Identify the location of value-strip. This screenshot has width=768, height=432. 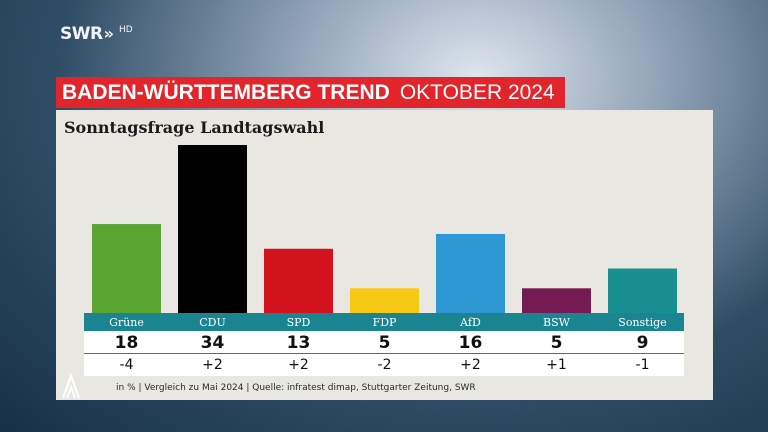
(384, 342).